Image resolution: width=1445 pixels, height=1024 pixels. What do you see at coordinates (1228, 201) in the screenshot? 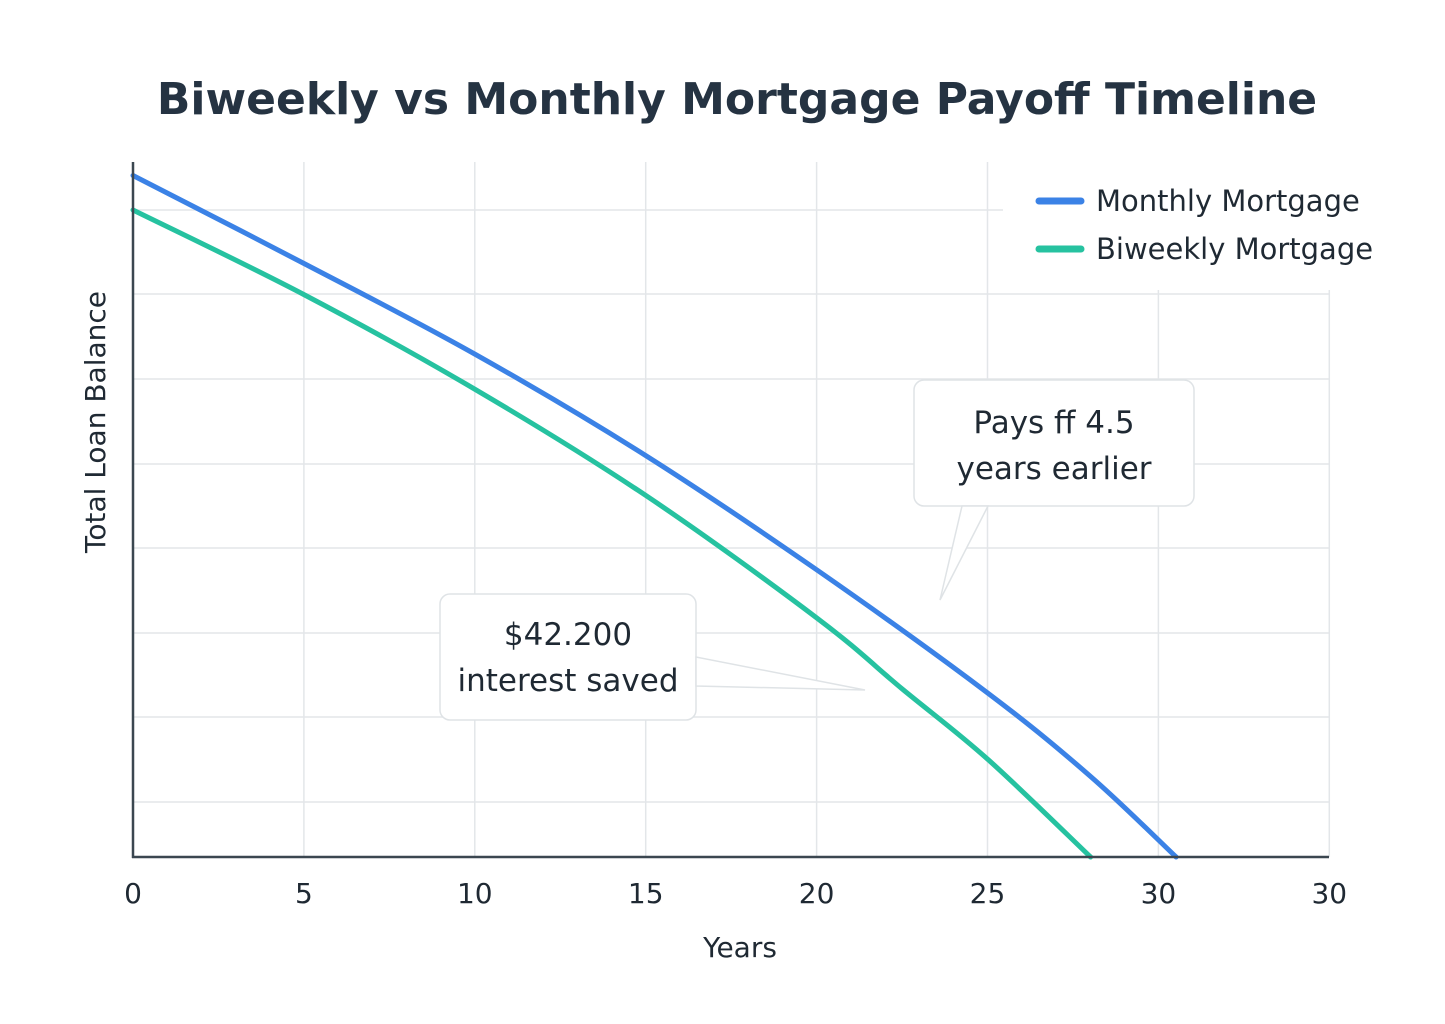
I see `legend-label-monthly-mortgage: Monthly Mortgage` at bounding box center [1228, 201].